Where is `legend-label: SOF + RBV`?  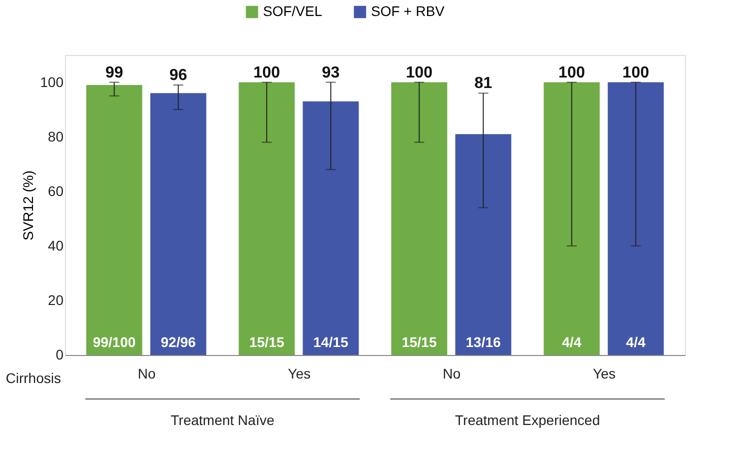 legend-label: SOF + RBV is located at coordinates (408, 11).